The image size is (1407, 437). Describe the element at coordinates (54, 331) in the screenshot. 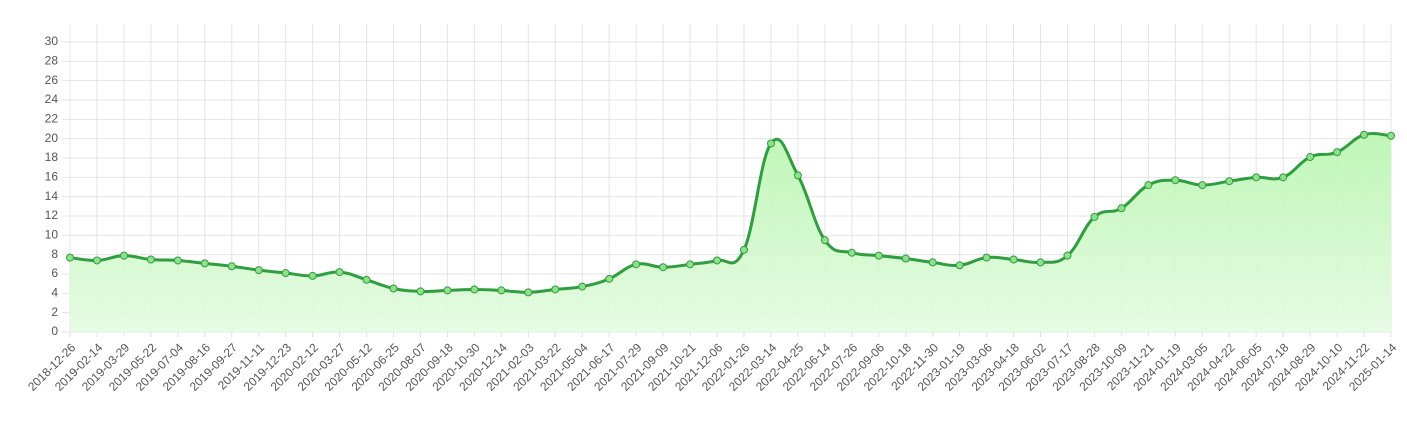

I see `y-tick-label: 0` at that location.